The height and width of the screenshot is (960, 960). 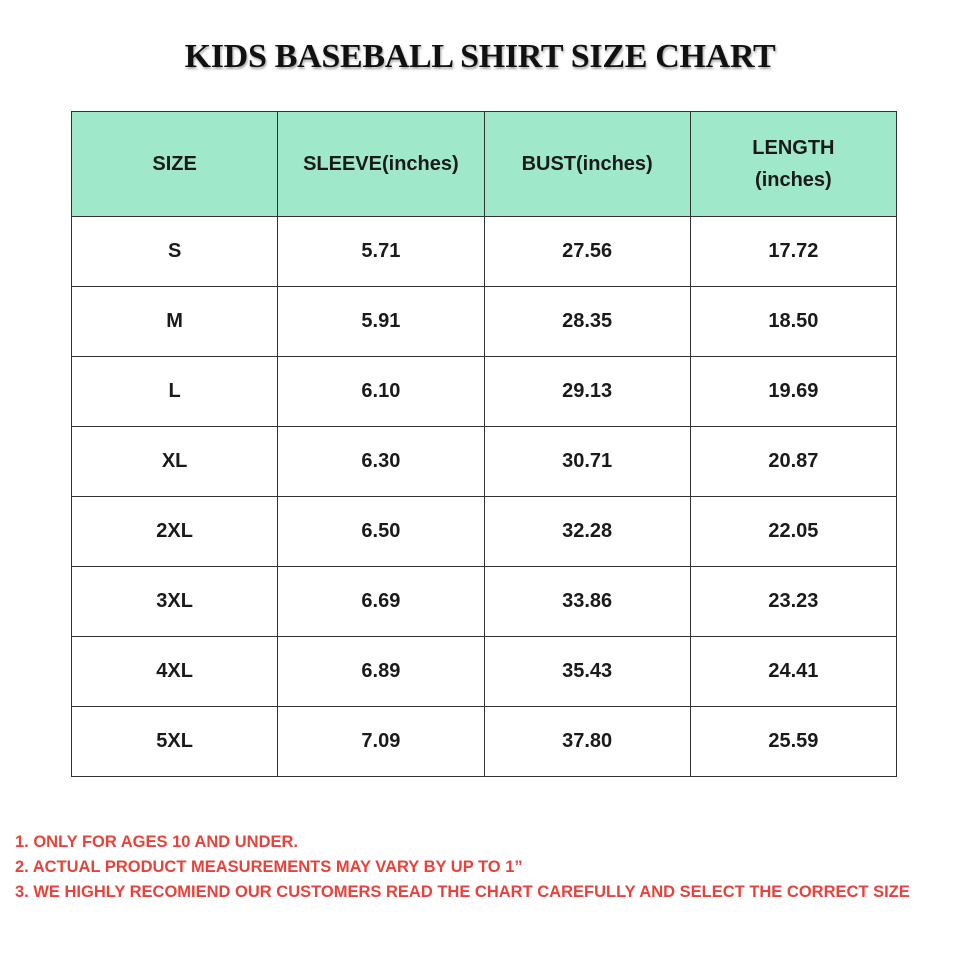 I want to click on cell-sleeve: 6.30, so click(x=381, y=461).